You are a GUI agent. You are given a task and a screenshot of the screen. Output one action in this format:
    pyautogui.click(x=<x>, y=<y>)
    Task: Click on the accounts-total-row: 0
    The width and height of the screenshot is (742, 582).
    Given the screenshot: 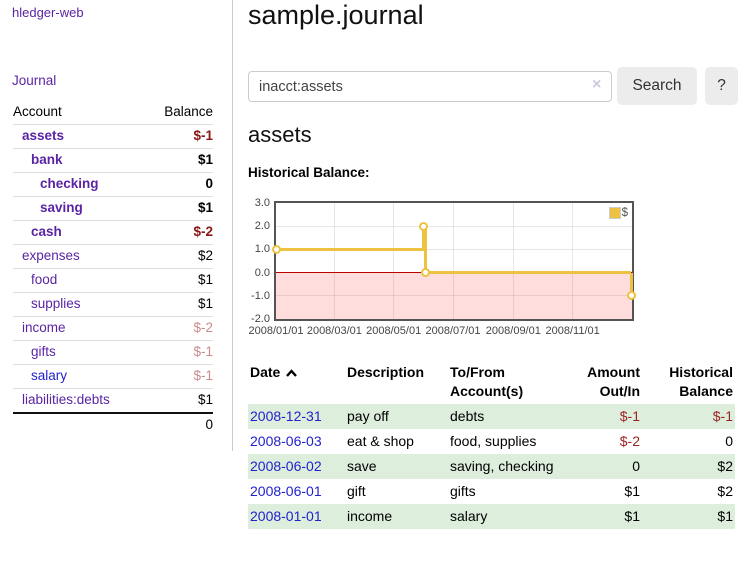 What is the action you would take?
    pyautogui.click(x=113, y=424)
    